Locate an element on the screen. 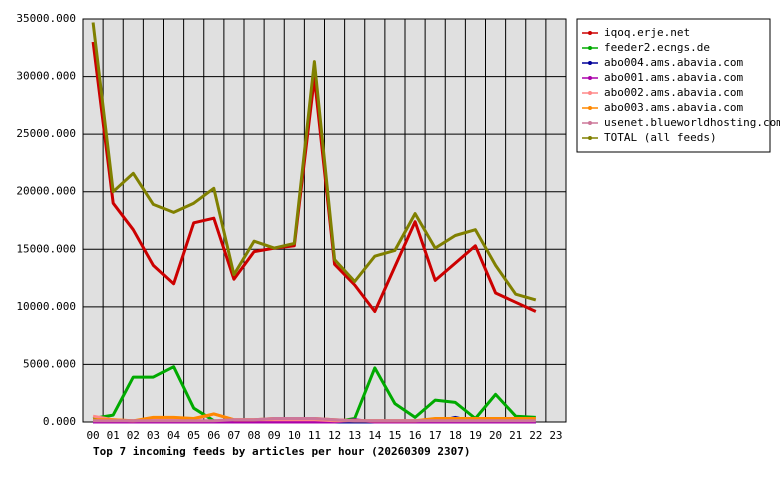 The image size is (780, 480). x-tick-label: 11 is located at coordinates (314, 435).